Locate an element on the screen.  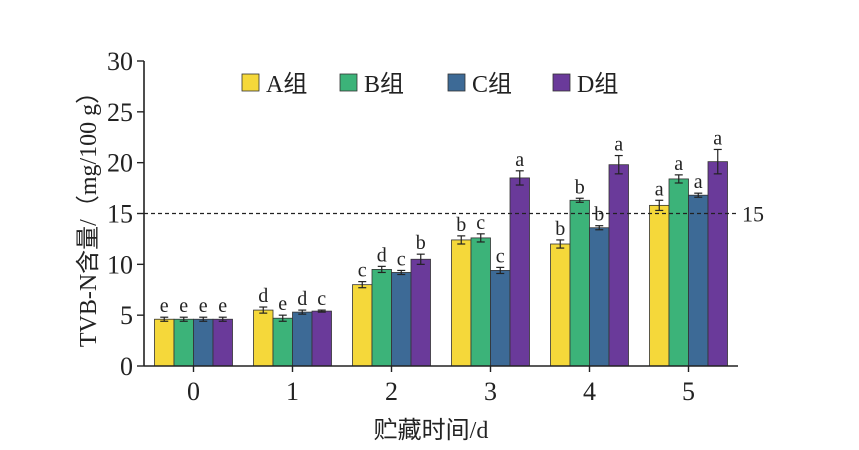
y-axis-ticks: 0 5 10 15 20 25 30 is located at coordinates (125, 214).